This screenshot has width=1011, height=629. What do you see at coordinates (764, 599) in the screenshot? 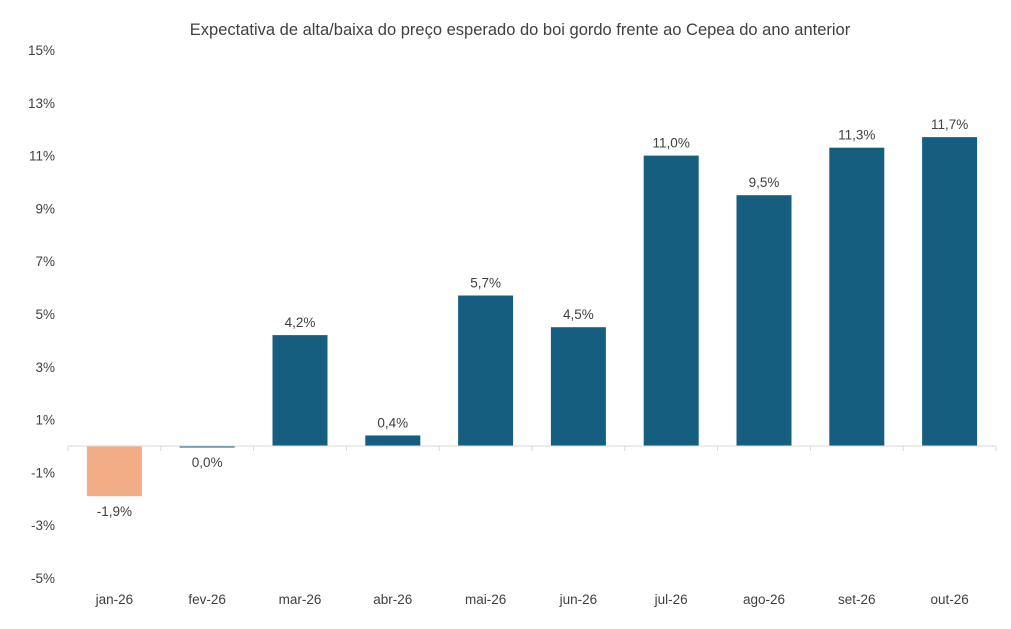
I see `x-tick-label: ago-26` at bounding box center [764, 599].